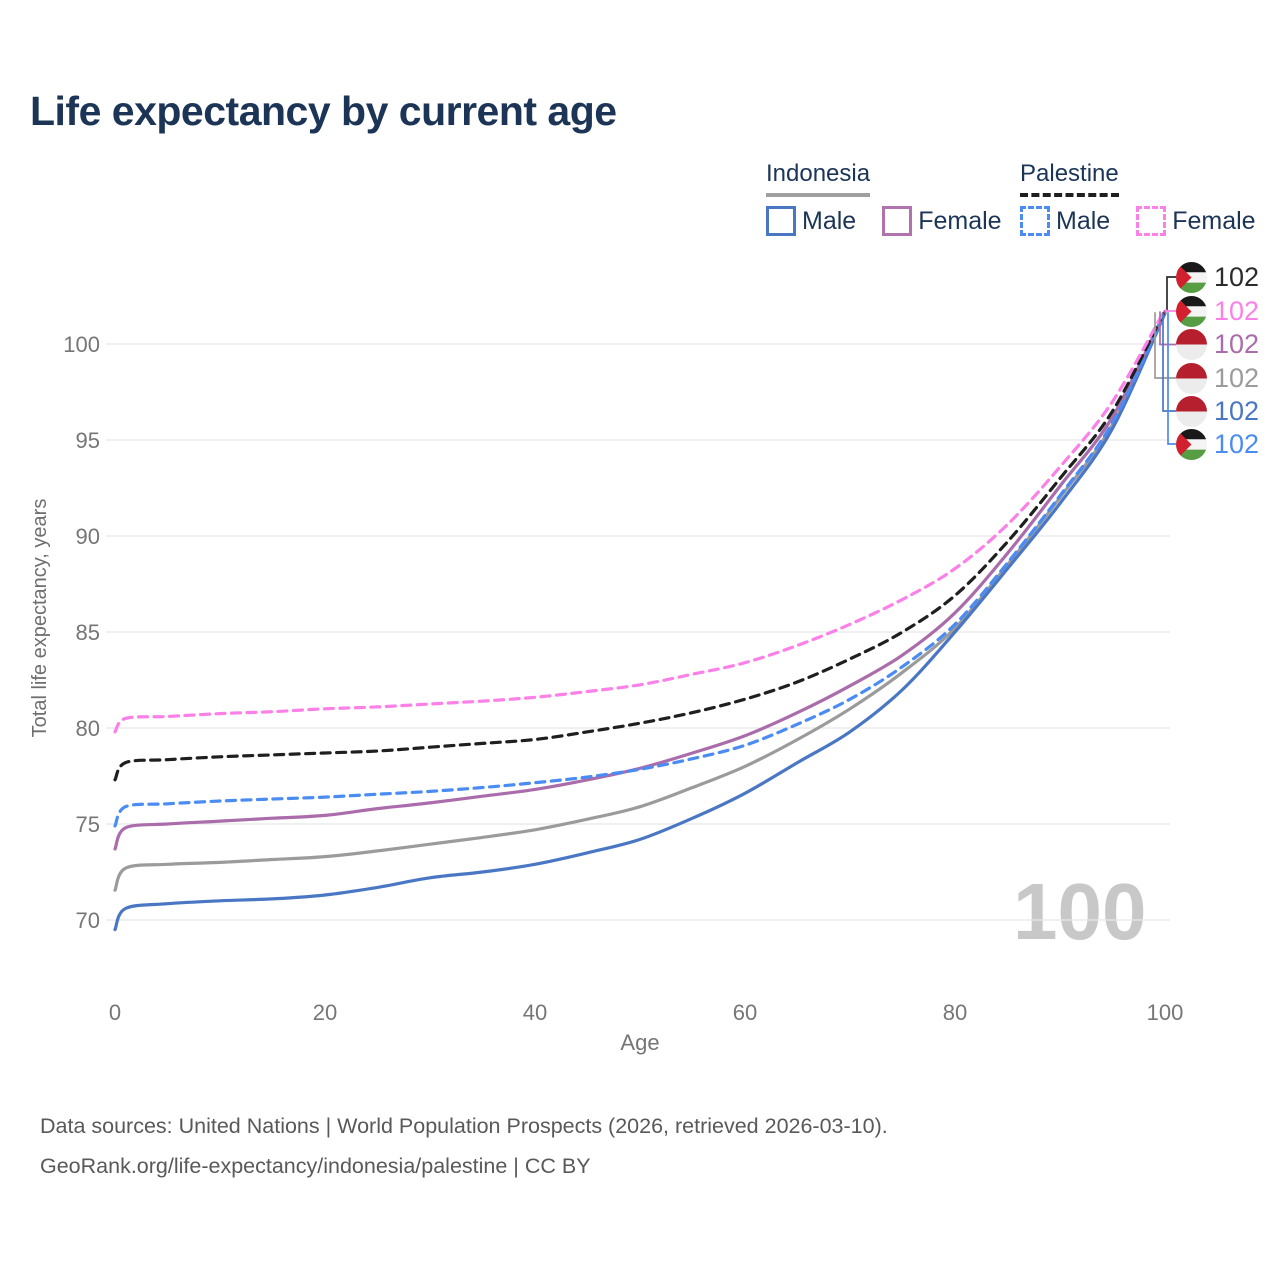 Image resolution: width=1280 pixels, height=1280 pixels. I want to click on end-label-palestine-male: 102, so click(1218, 444).